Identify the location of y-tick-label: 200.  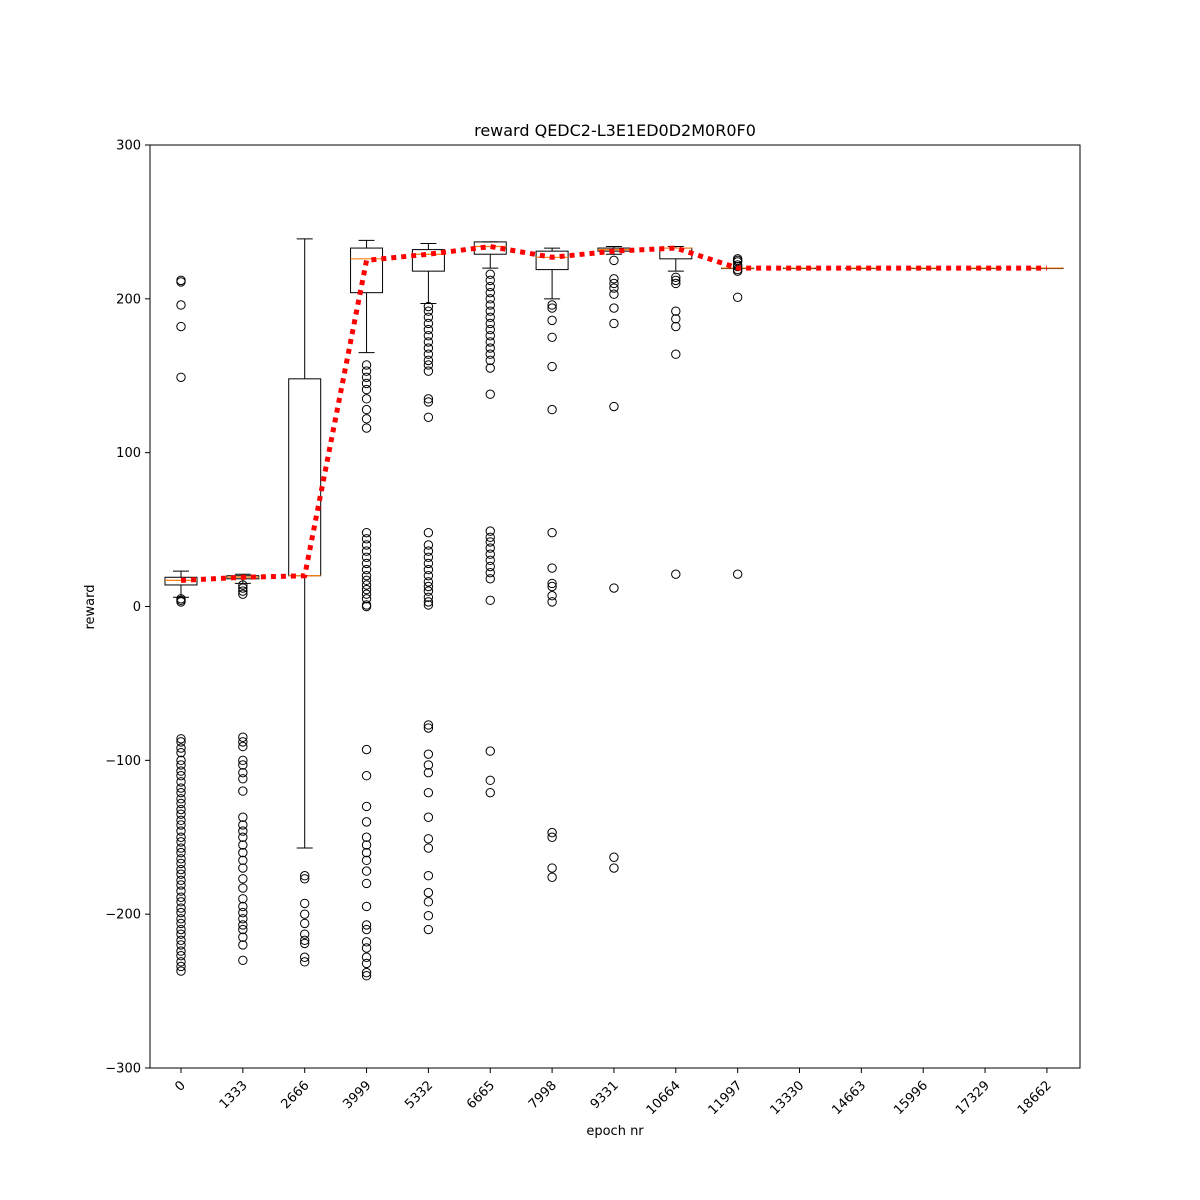
(128, 299).